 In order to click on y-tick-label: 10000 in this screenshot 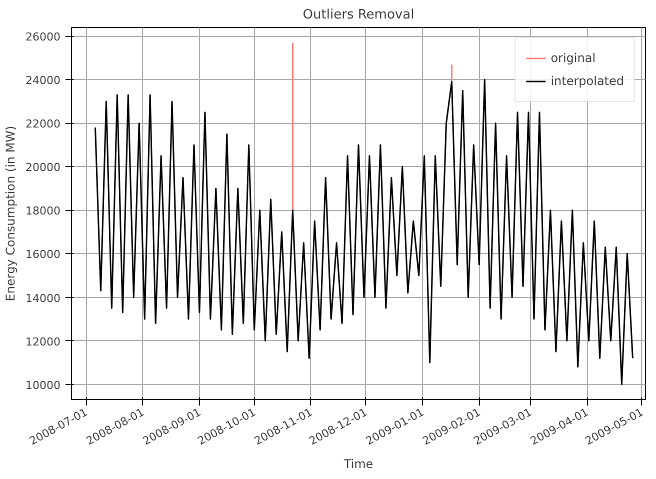, I will do `click(43, 385)`.